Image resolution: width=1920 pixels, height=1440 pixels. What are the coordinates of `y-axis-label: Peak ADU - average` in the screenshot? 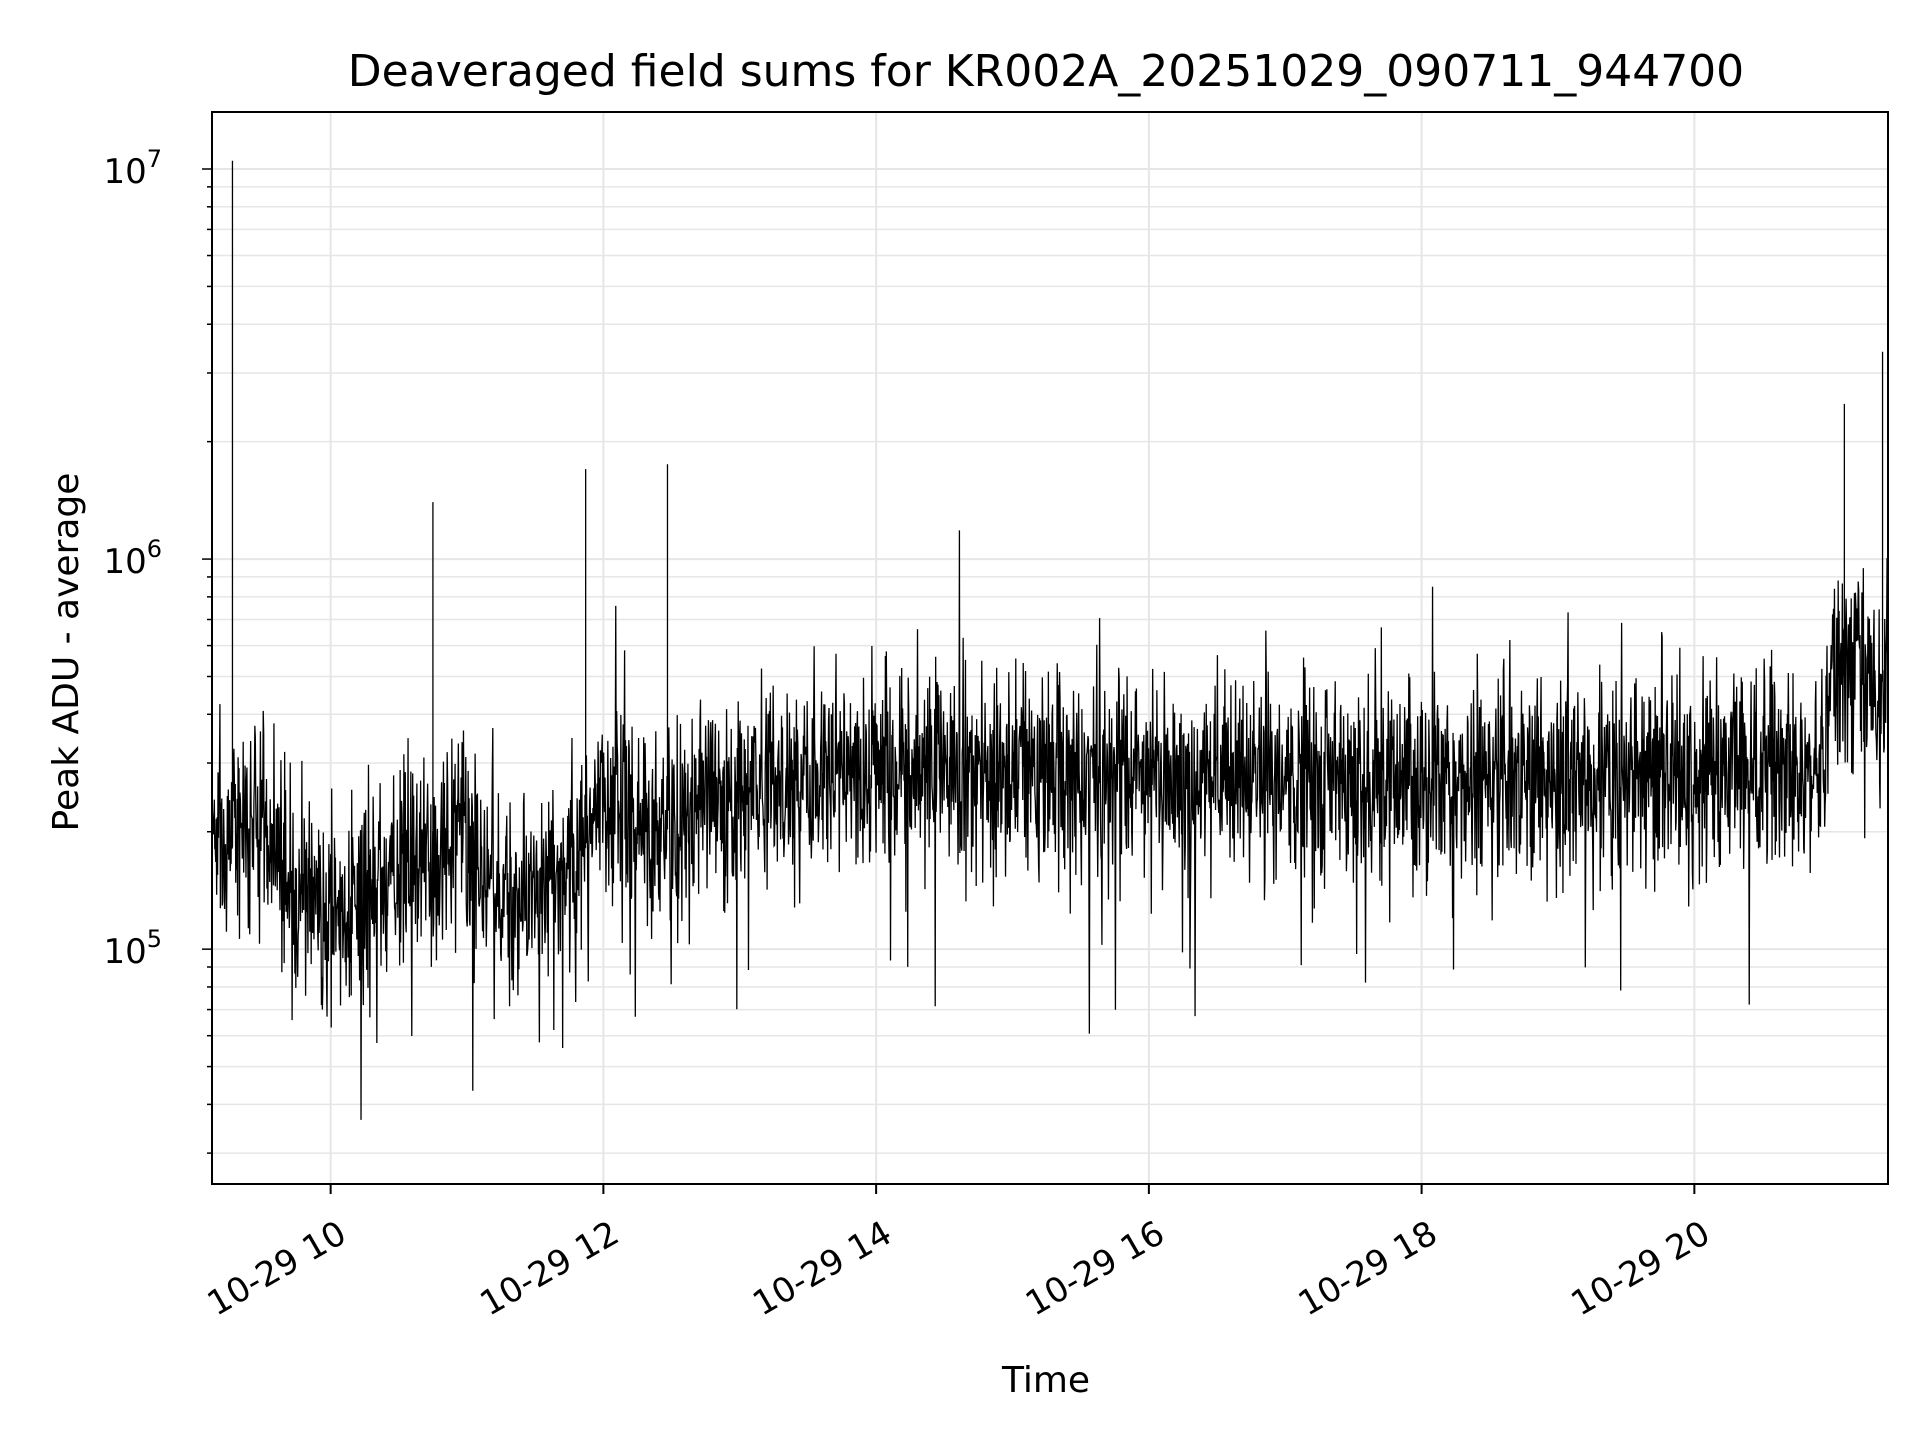 It's located at (66, 652).